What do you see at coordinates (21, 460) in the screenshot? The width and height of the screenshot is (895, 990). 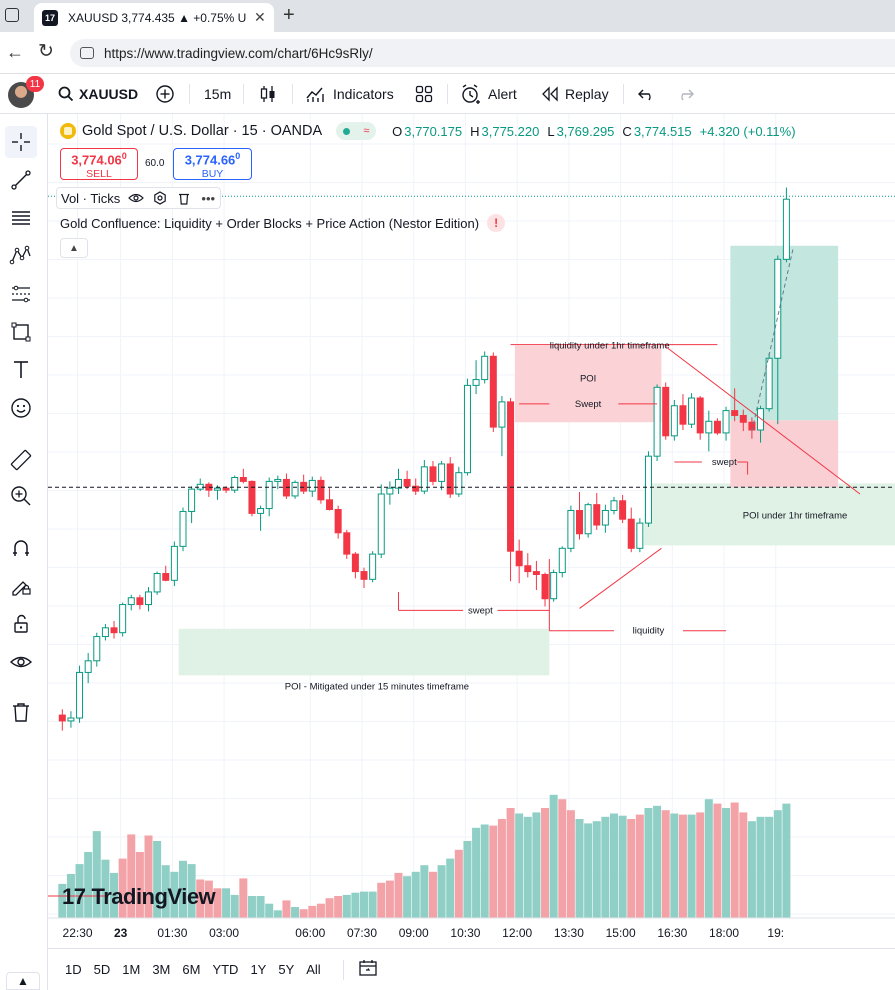 I see `ruler-tool` at bounding box center [21, 460].